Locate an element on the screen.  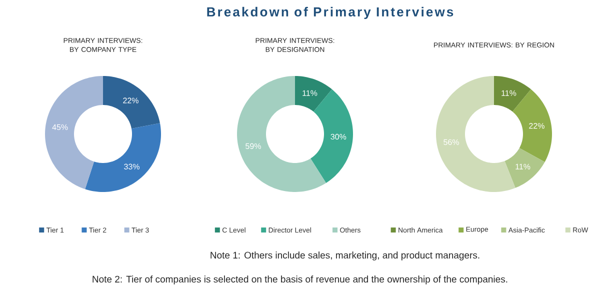
data-label: 59% is located at coordinates (253, 146).